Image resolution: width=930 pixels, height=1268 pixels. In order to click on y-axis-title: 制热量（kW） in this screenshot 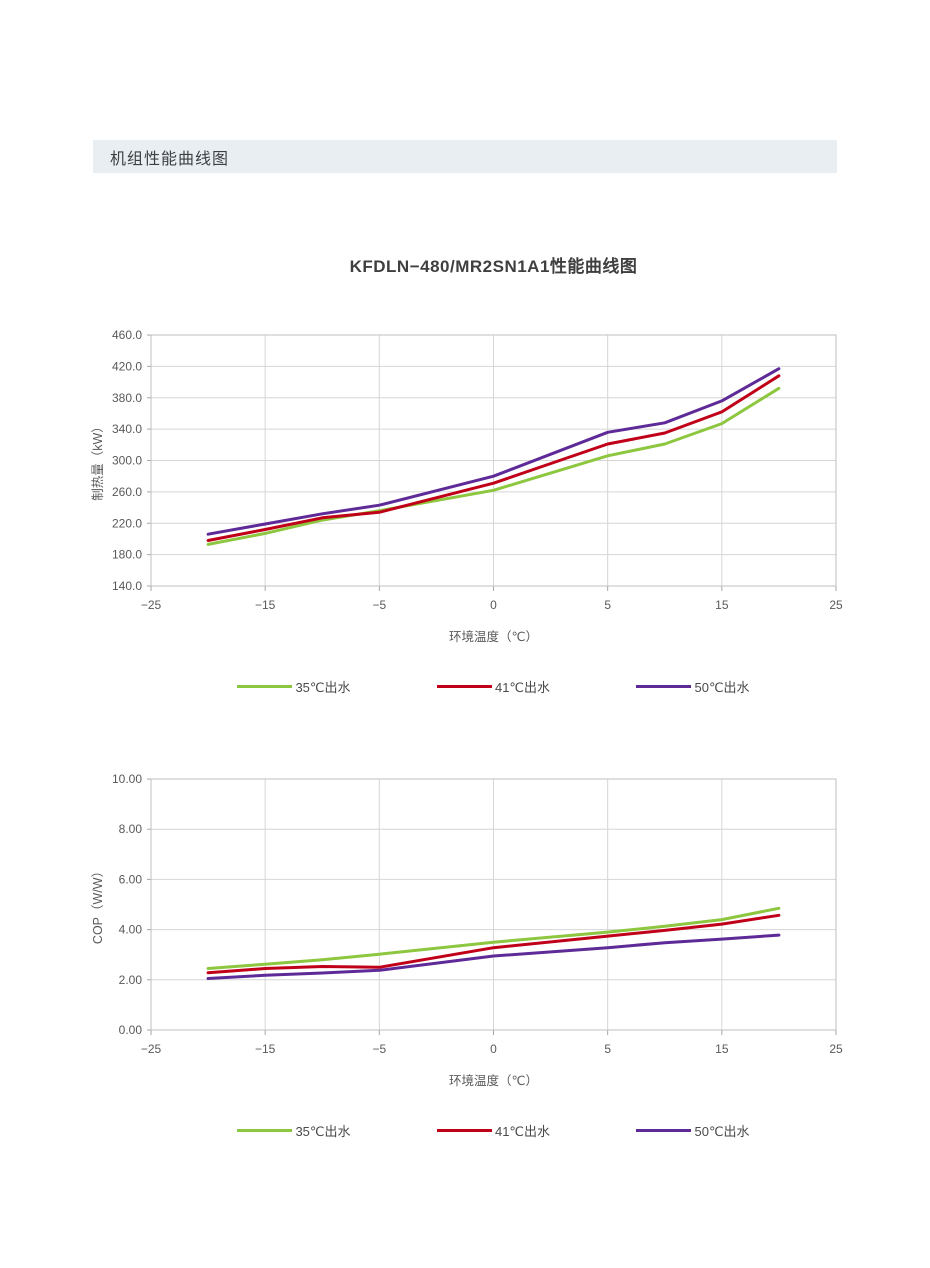, I will do `click(98, 460)`.